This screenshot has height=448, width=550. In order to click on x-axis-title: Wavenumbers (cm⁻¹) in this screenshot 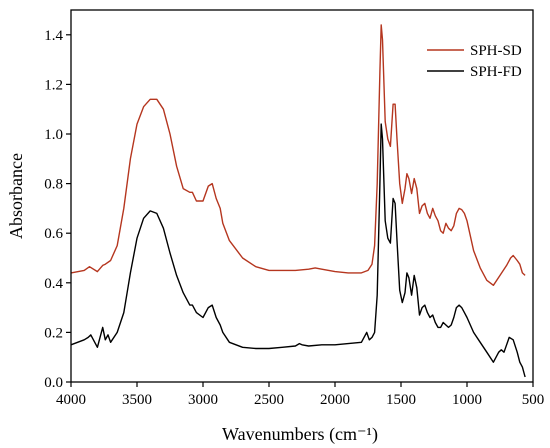, I will do `click(300, 434)`.